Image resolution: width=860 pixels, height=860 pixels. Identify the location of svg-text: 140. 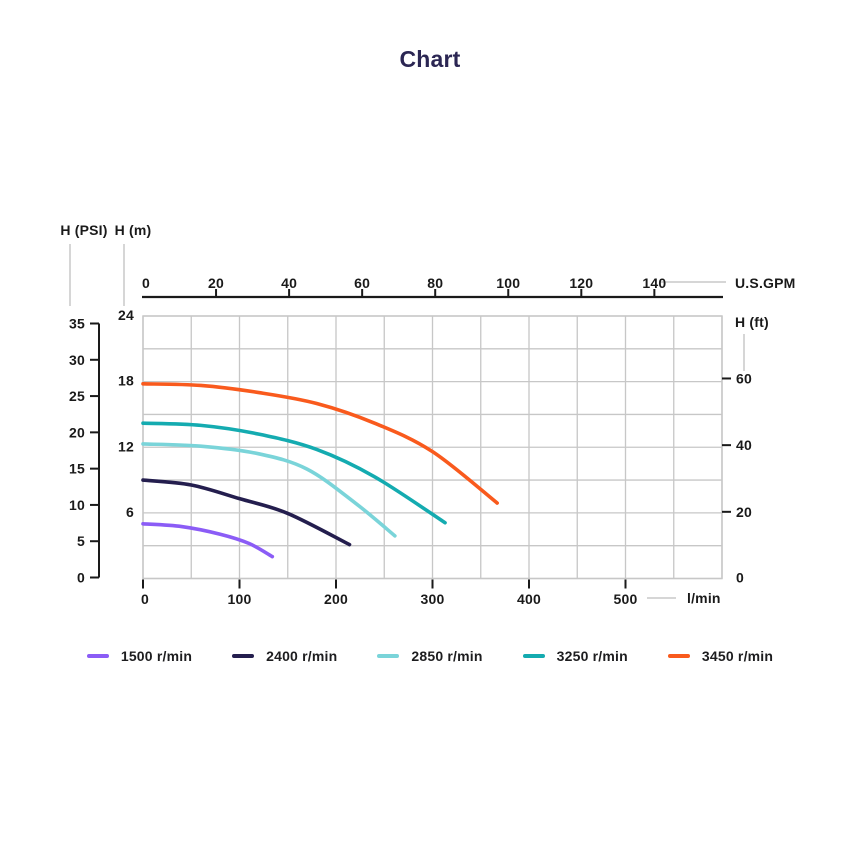
(654, 283).